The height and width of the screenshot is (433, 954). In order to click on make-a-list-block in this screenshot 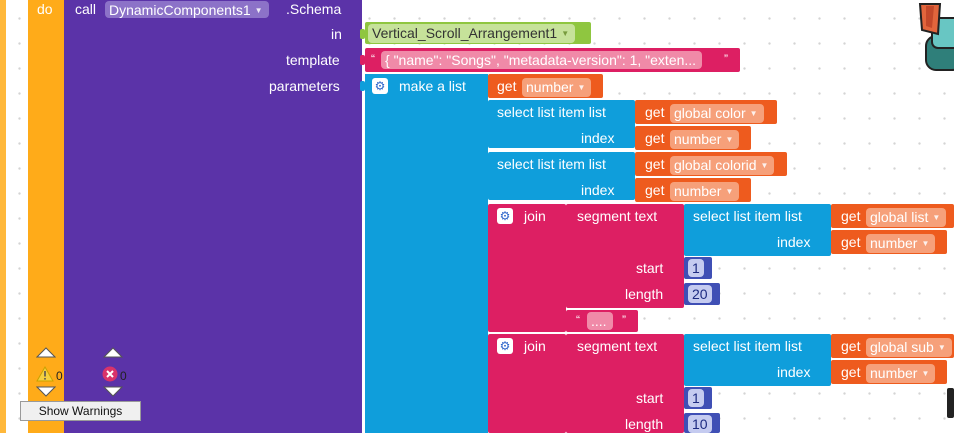, I will do `click(426, 253)`.